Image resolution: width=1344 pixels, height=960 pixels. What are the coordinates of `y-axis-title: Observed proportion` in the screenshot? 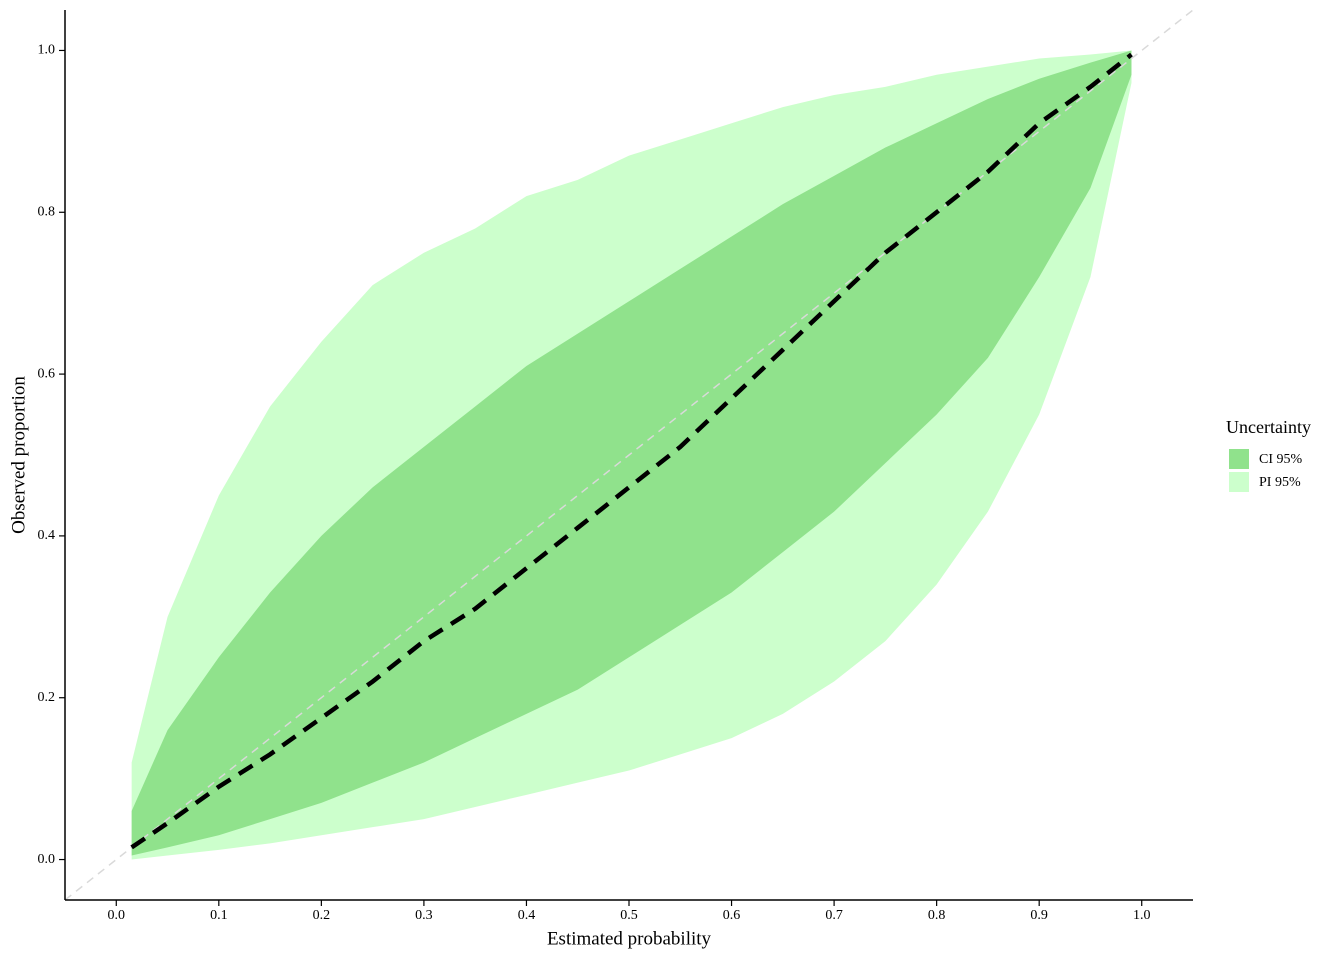 It's located at (18, 455).